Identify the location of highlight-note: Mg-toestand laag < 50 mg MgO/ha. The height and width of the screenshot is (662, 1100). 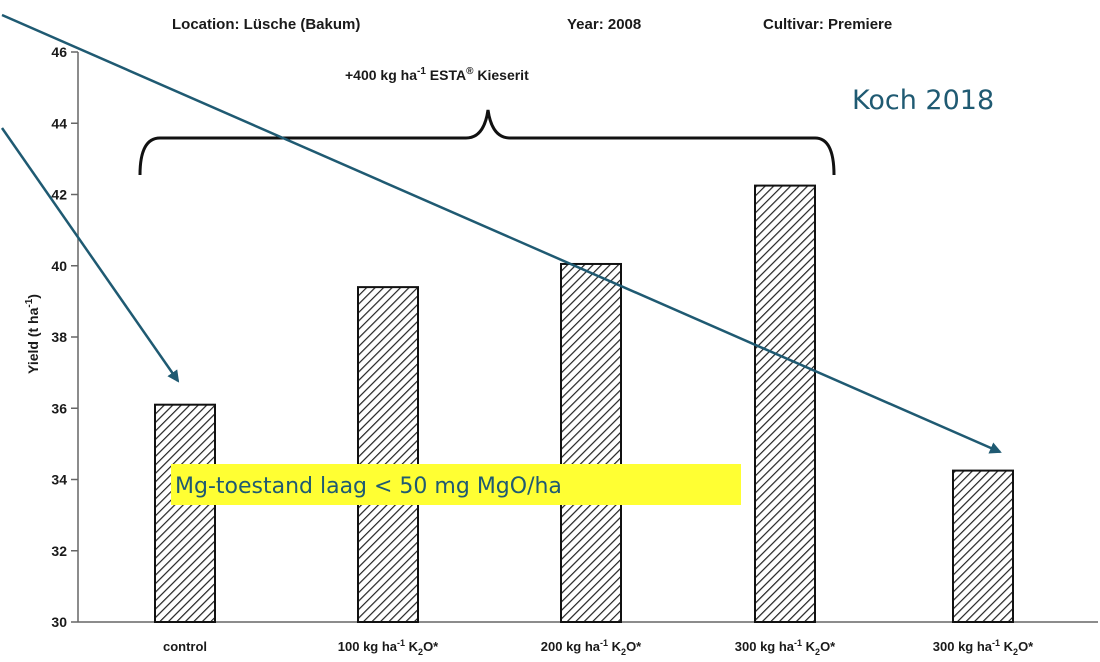
(368, 486).